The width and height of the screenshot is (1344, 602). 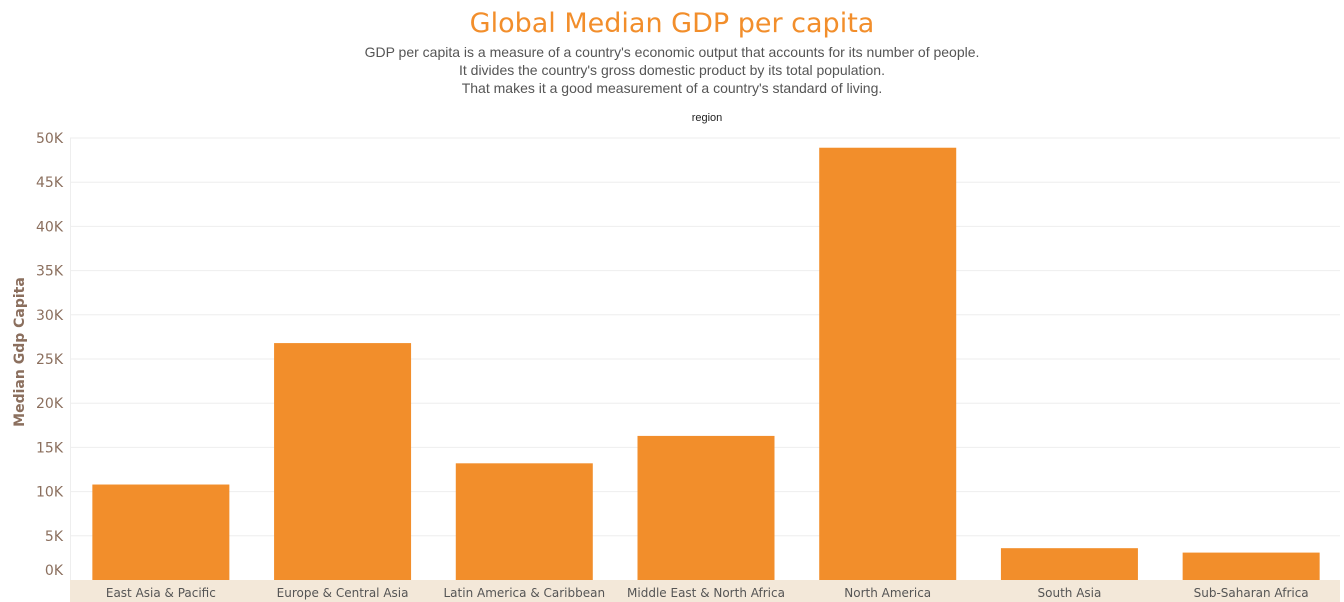 I want to click on category-label: Middle East & North Africa, so click(x=706, y=593).